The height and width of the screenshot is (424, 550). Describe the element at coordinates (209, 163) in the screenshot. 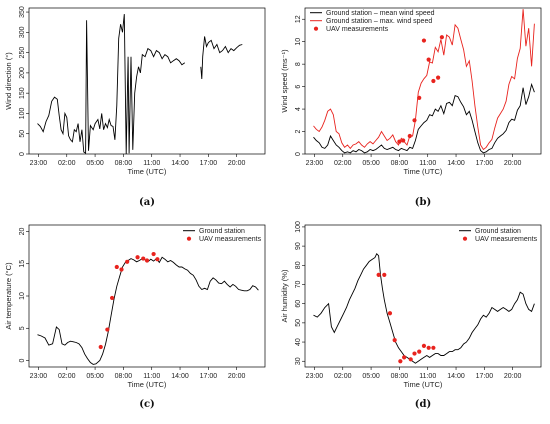

I see `panel-a-xtick-label: 17:00` at that location.